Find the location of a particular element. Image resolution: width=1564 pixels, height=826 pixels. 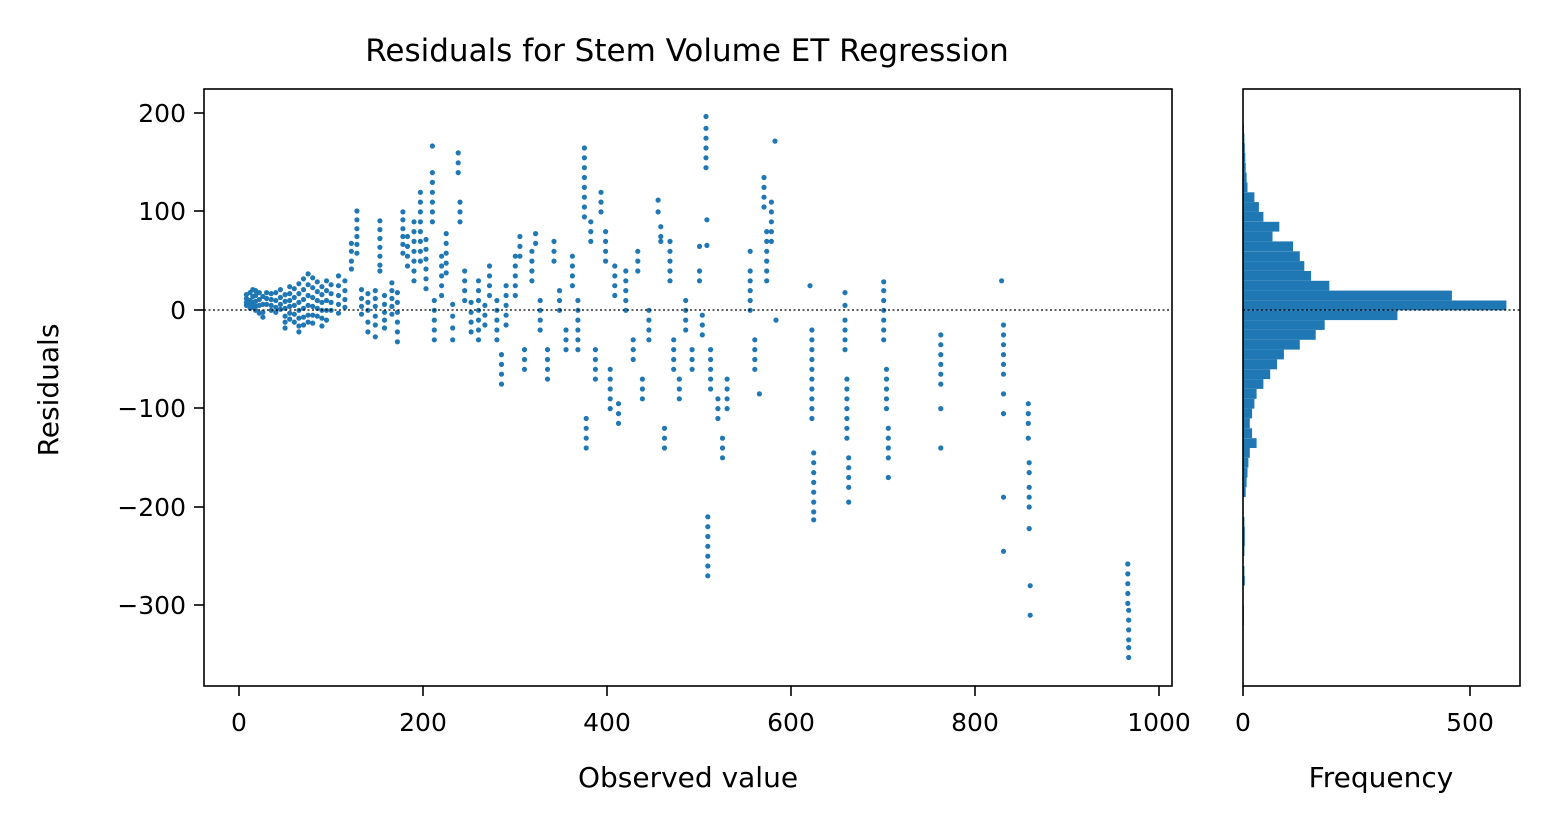

y-axis-label: Residuals is located at coordinates (48, 390).